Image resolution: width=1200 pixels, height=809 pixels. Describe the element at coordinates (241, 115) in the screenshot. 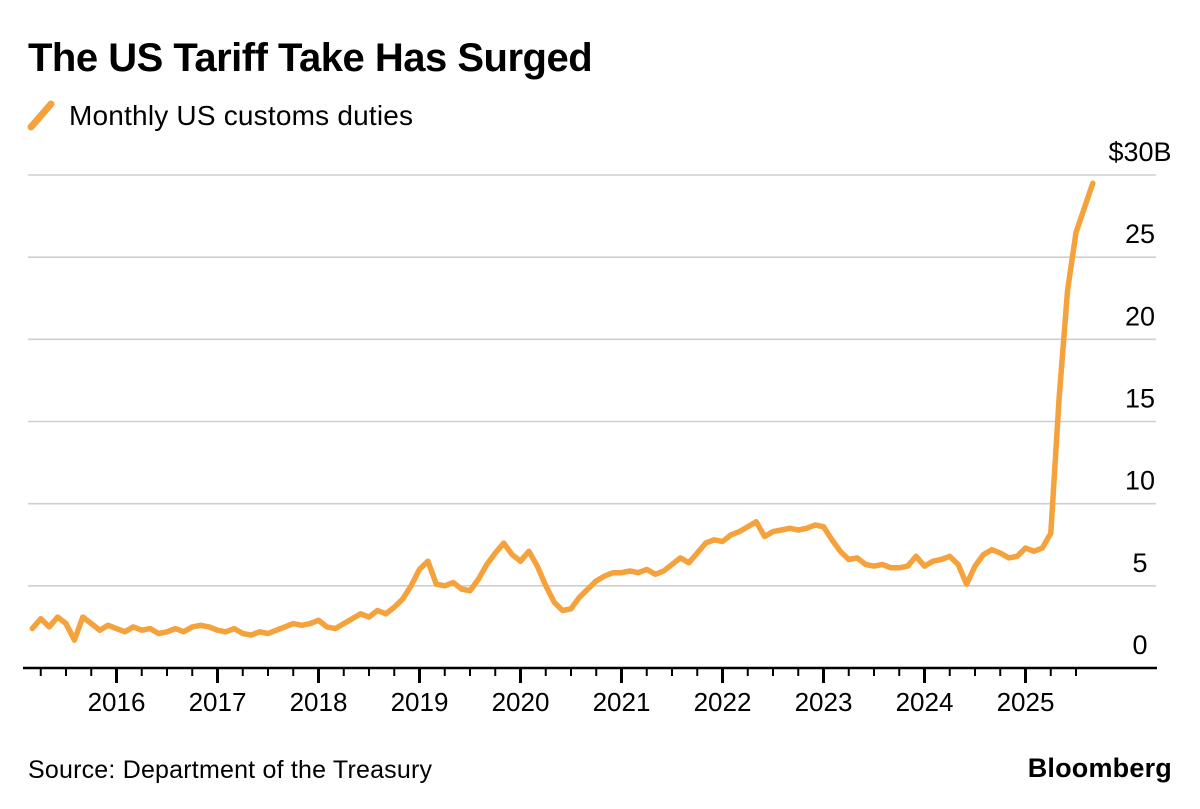

I see `legend-label: Monthly US customs duties` at that location.